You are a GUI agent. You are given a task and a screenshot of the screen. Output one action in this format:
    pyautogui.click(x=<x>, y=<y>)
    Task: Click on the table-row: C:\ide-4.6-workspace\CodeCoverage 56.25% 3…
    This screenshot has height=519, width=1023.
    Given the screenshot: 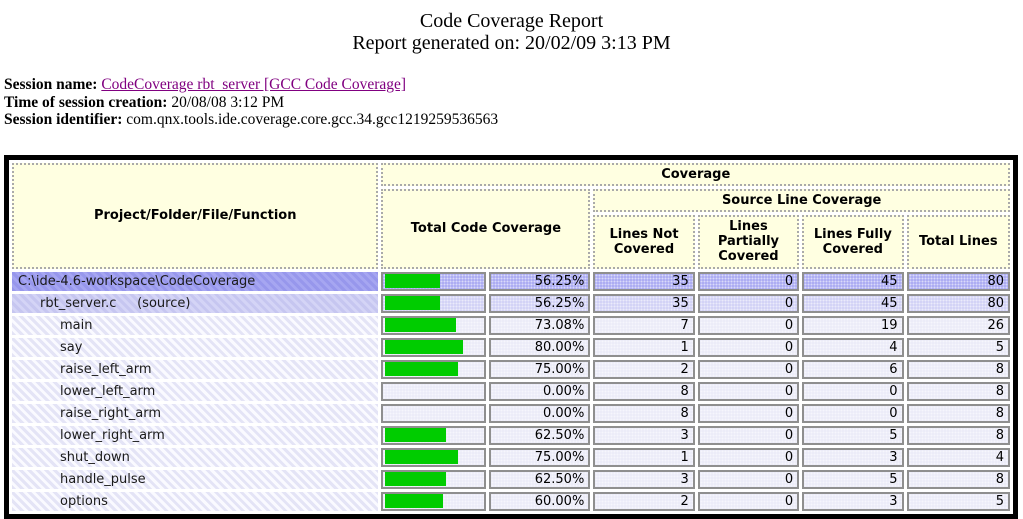 What is the action you would take?
    pyautogui.click(x=511, y=281)
    